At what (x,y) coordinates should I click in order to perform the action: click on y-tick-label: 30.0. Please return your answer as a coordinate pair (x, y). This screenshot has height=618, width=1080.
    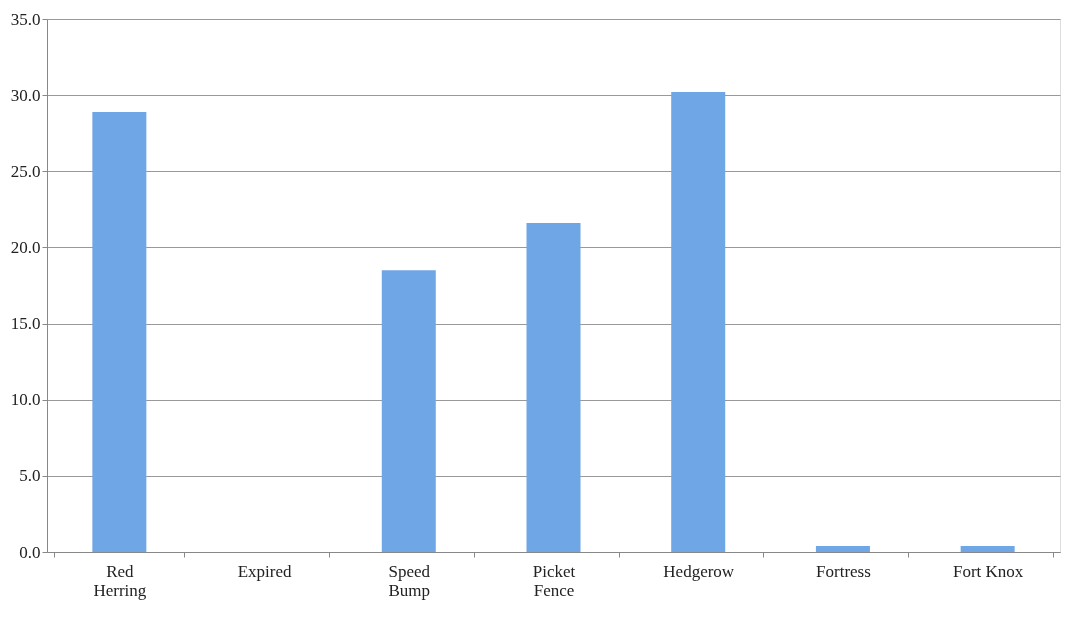
    Looking at the image, I should click on (25, 95).